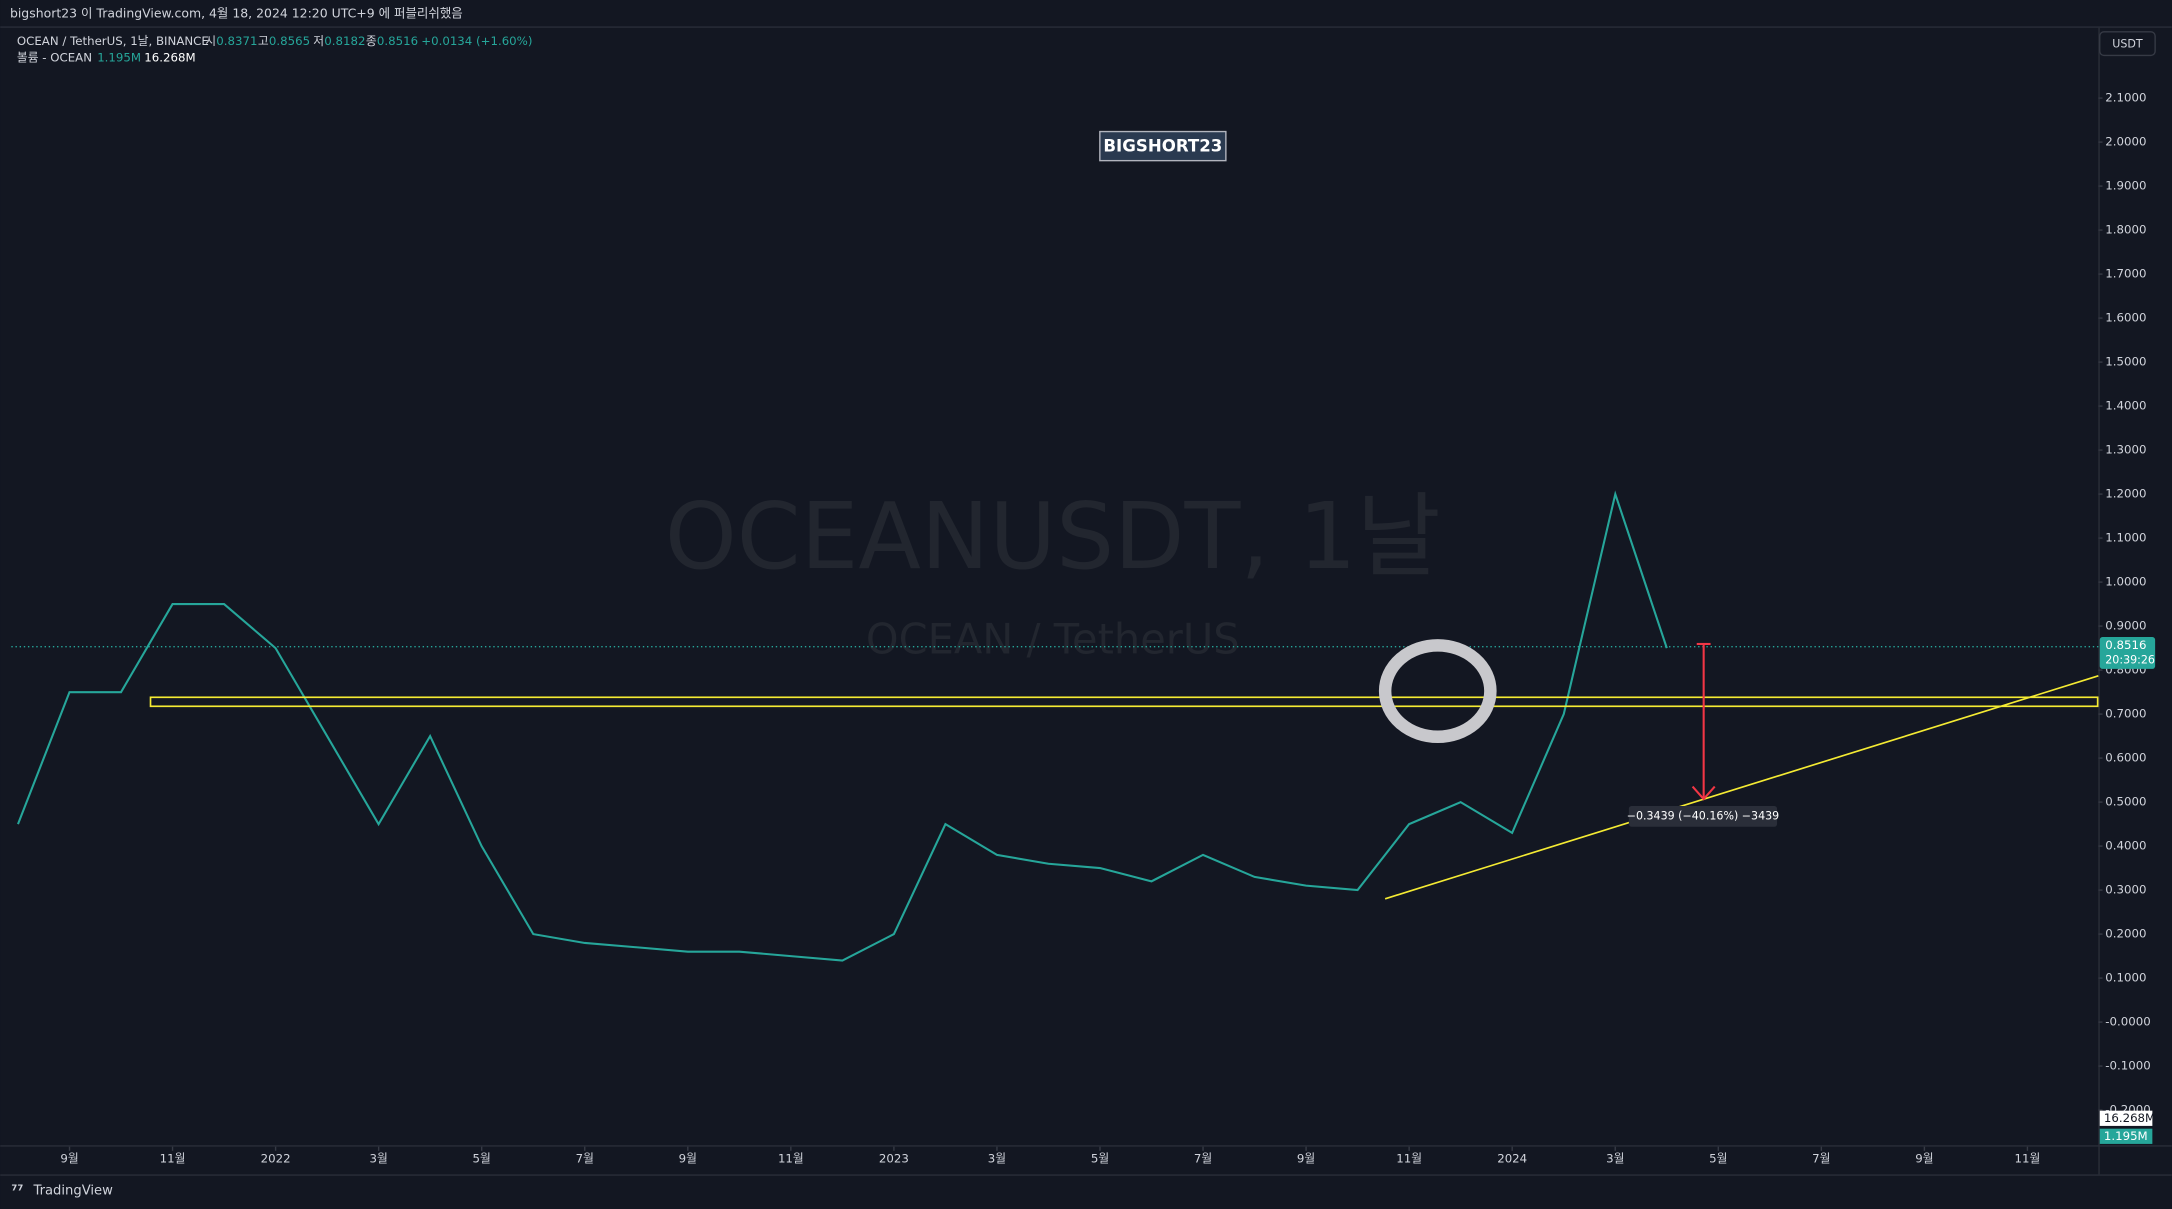  Describe the element at coordinates (1086, 13) in the screenshot. I see `top-bar` at that location.